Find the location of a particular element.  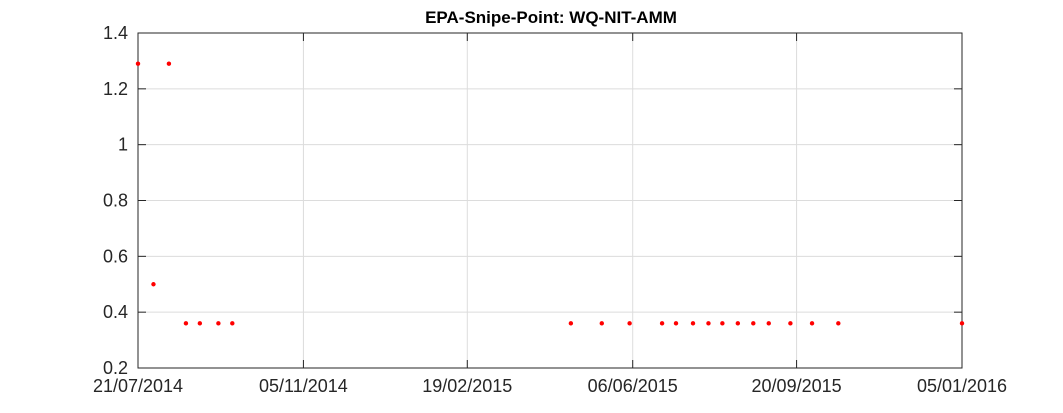

x-tick-label: 19/02/2015 is located at coordinates (467, 386).